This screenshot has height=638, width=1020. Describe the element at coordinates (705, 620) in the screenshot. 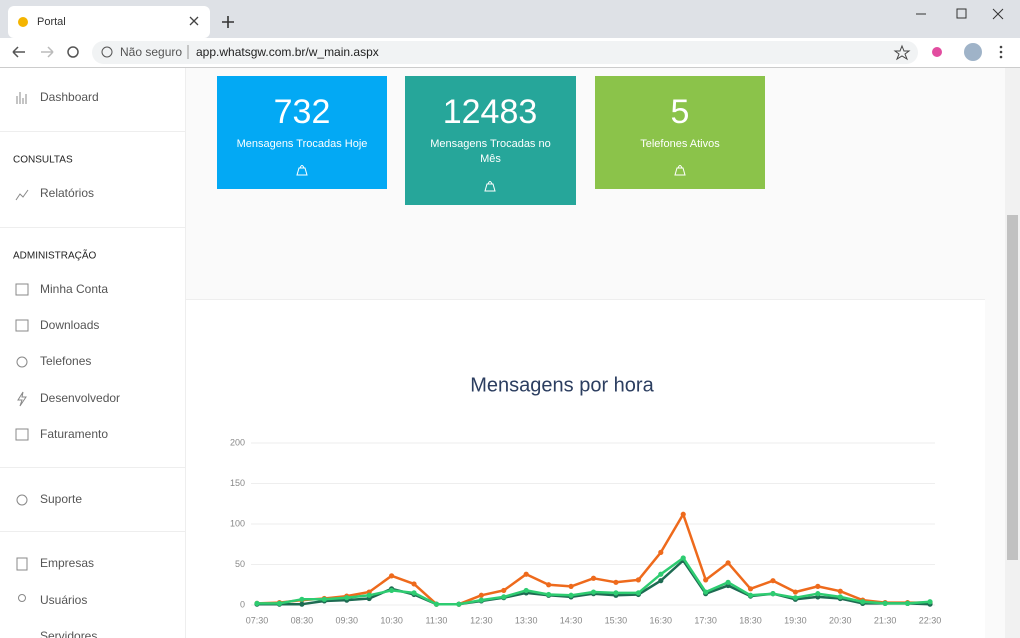

I see `x-tick-label: 17:30` at that location.